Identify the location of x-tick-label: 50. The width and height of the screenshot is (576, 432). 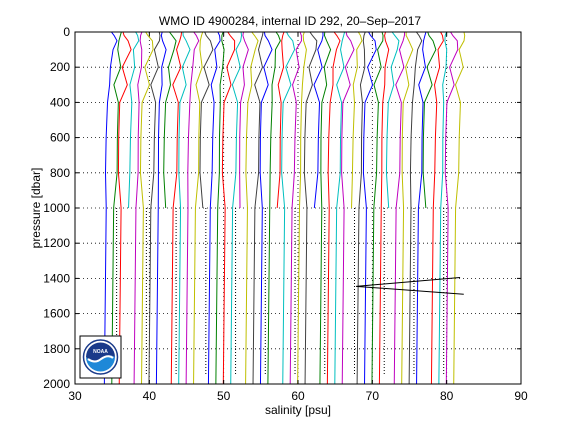
(224, 396).